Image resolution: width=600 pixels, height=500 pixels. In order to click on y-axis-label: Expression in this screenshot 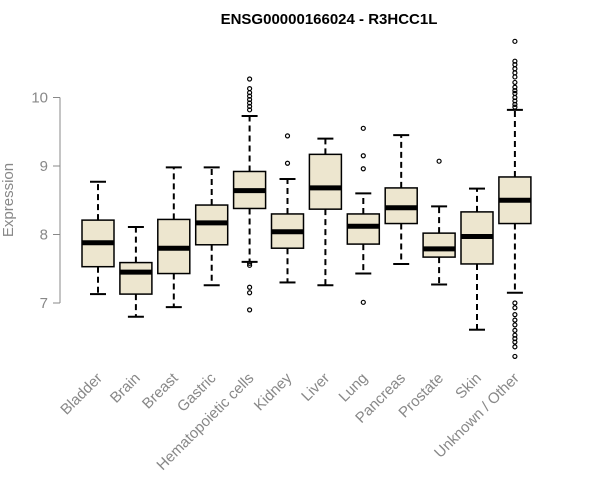, I will do `click(8, 200)`.